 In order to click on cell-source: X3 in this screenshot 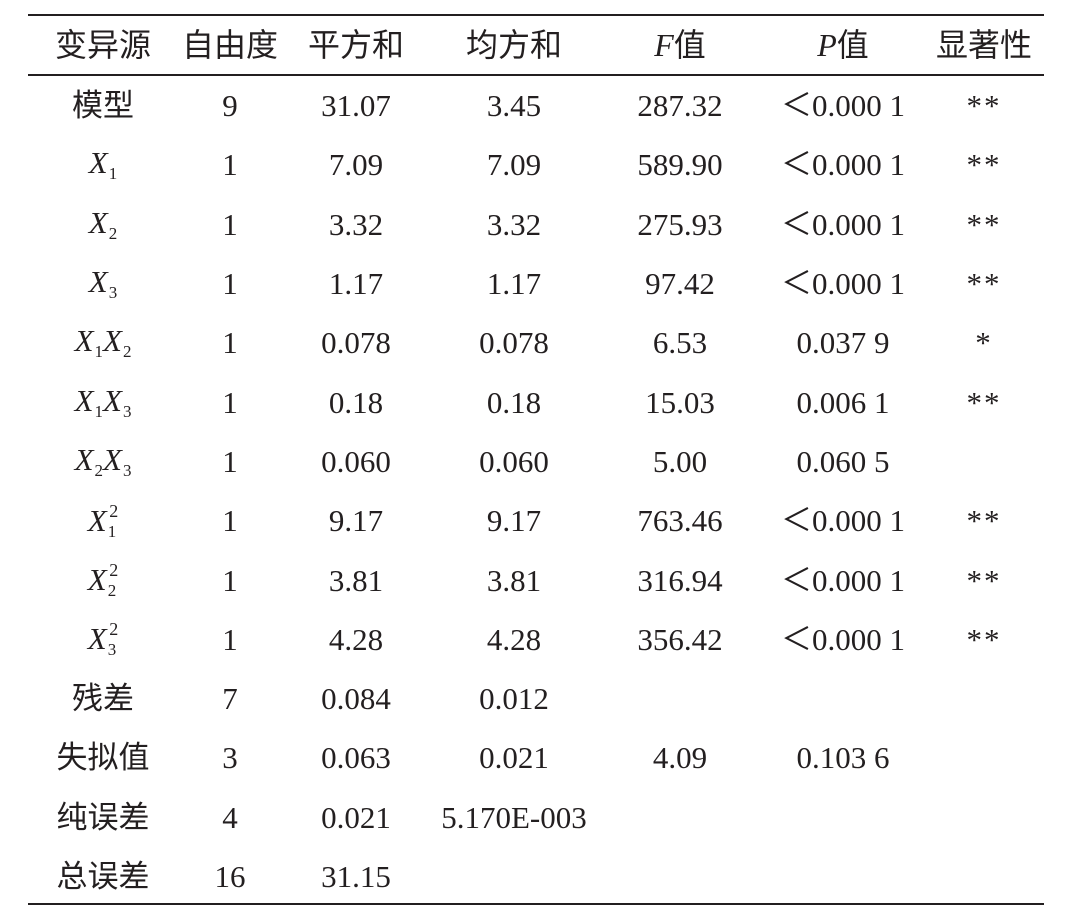, I will do `click(103, 283)`.